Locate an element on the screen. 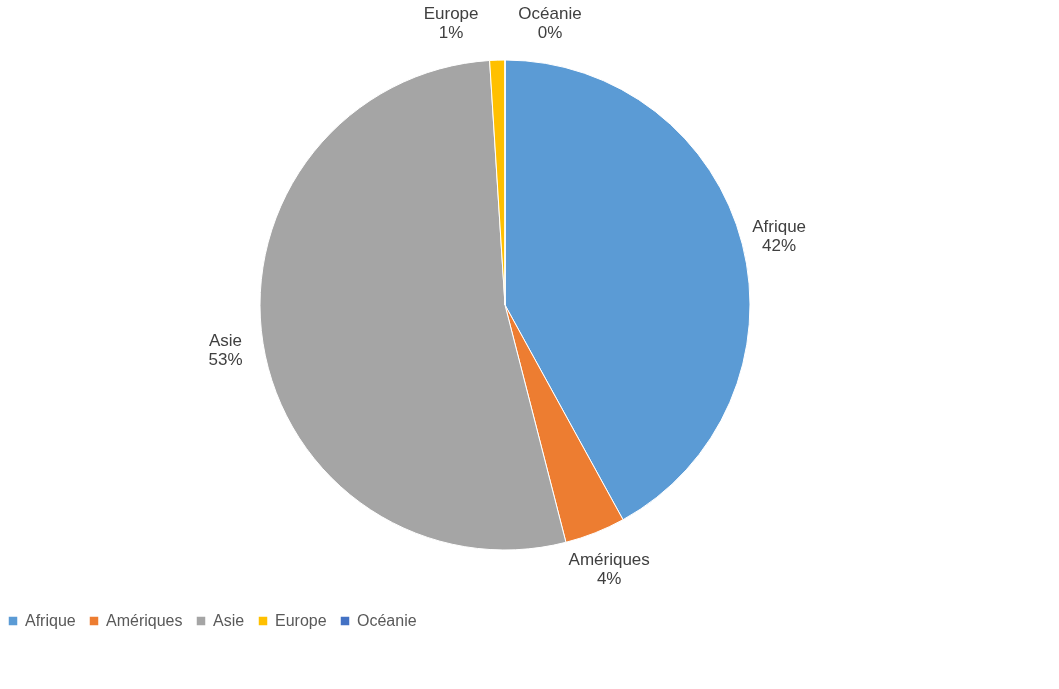 This screenshot has width=1059, height=689. data-label: 1% is located at coordinates (451, 33).